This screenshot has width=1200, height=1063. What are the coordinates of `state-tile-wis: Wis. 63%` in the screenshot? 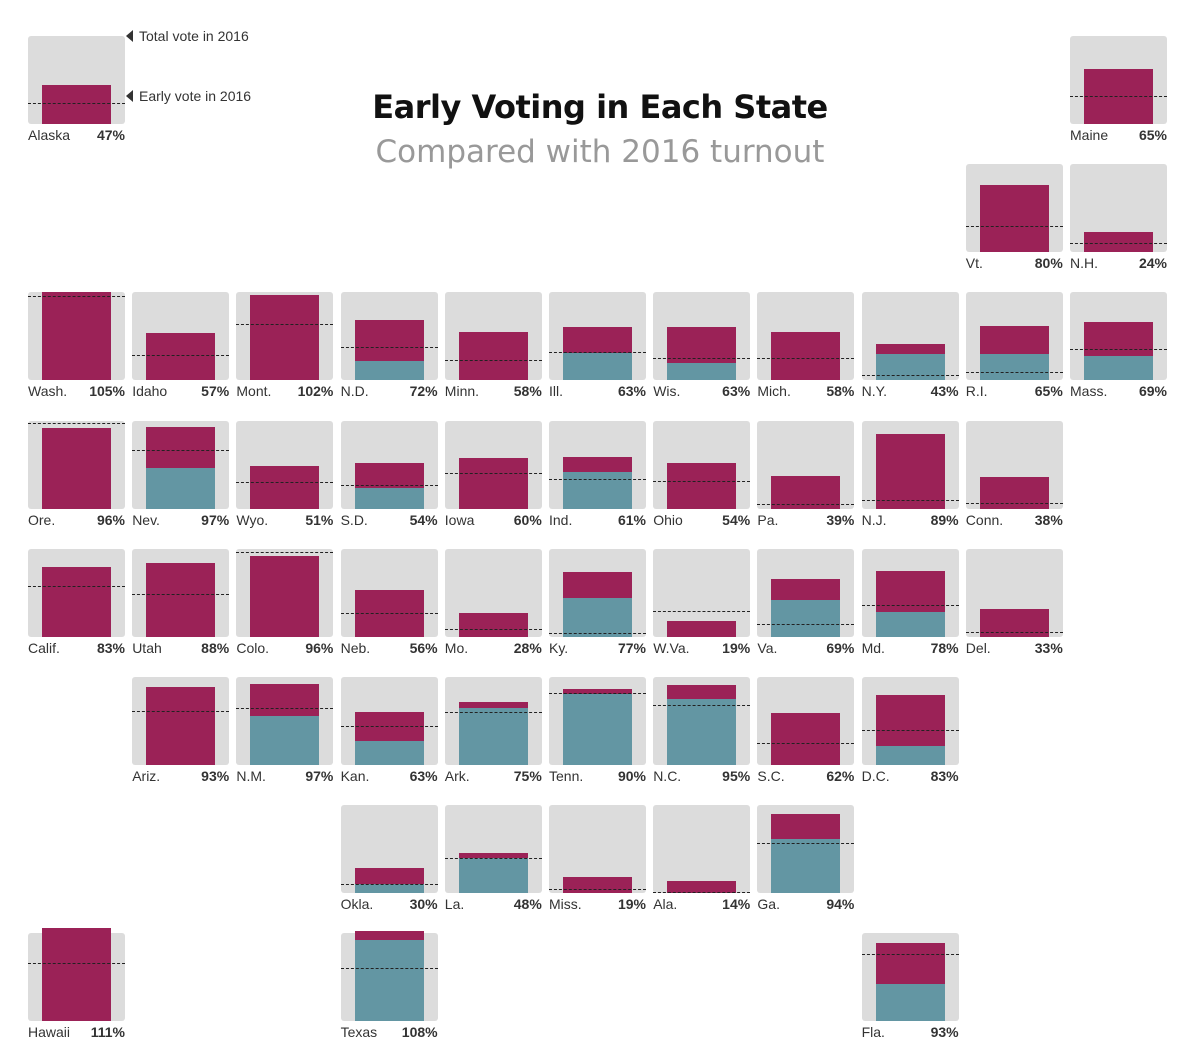 It's located at (702, 346).